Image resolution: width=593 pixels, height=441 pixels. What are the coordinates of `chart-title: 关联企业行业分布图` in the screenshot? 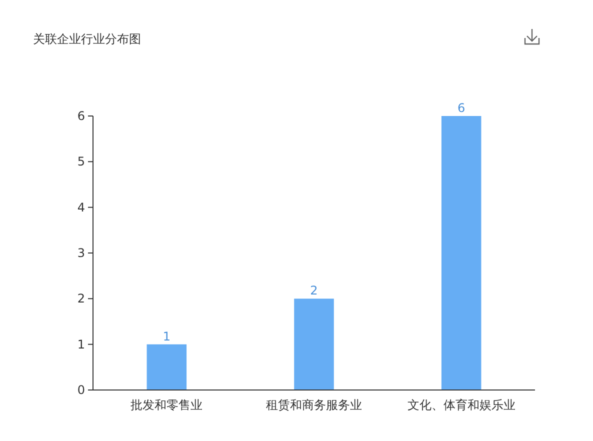 It's located at (87, 39).